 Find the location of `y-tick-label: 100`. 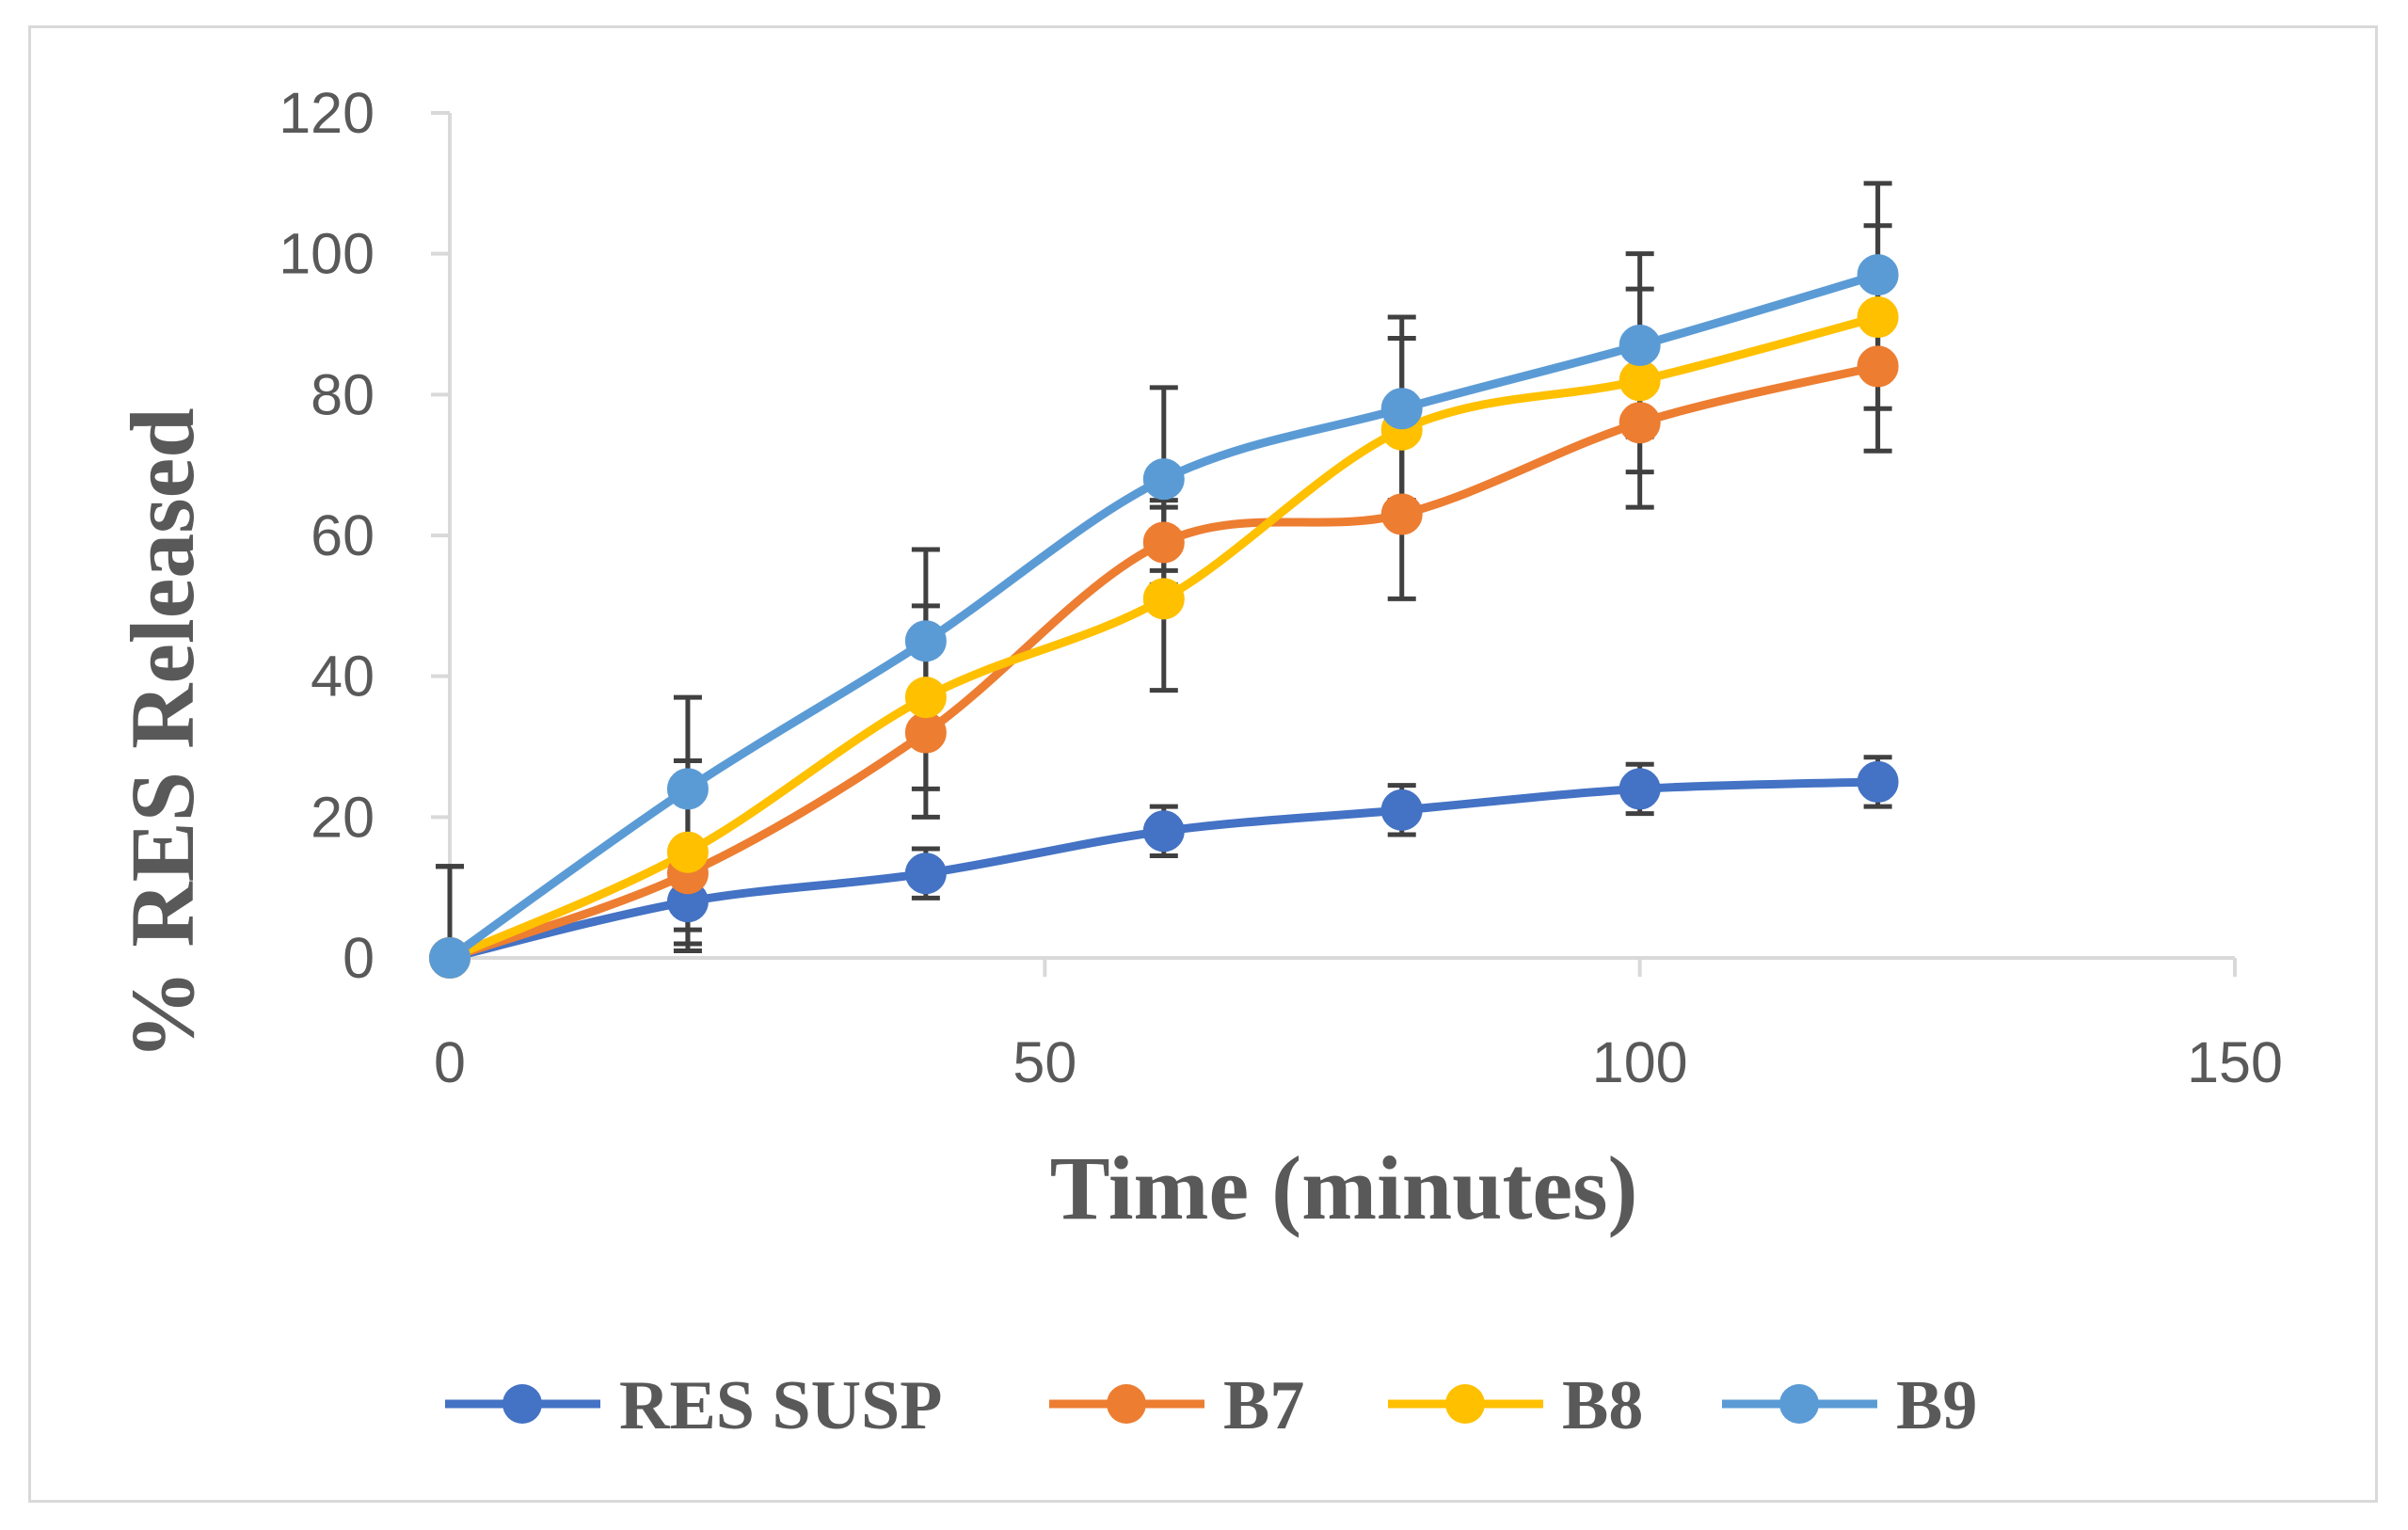

y-tick-label: 100 is located at coordinates (327, 254).